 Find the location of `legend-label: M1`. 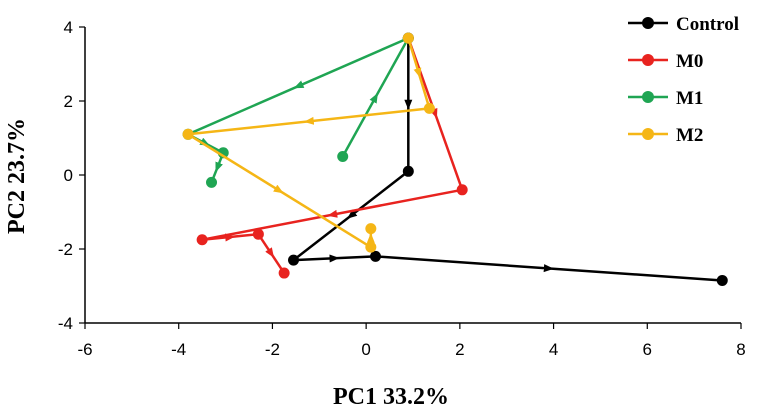

legend-label: M1 is located at coordinates (689, 98).